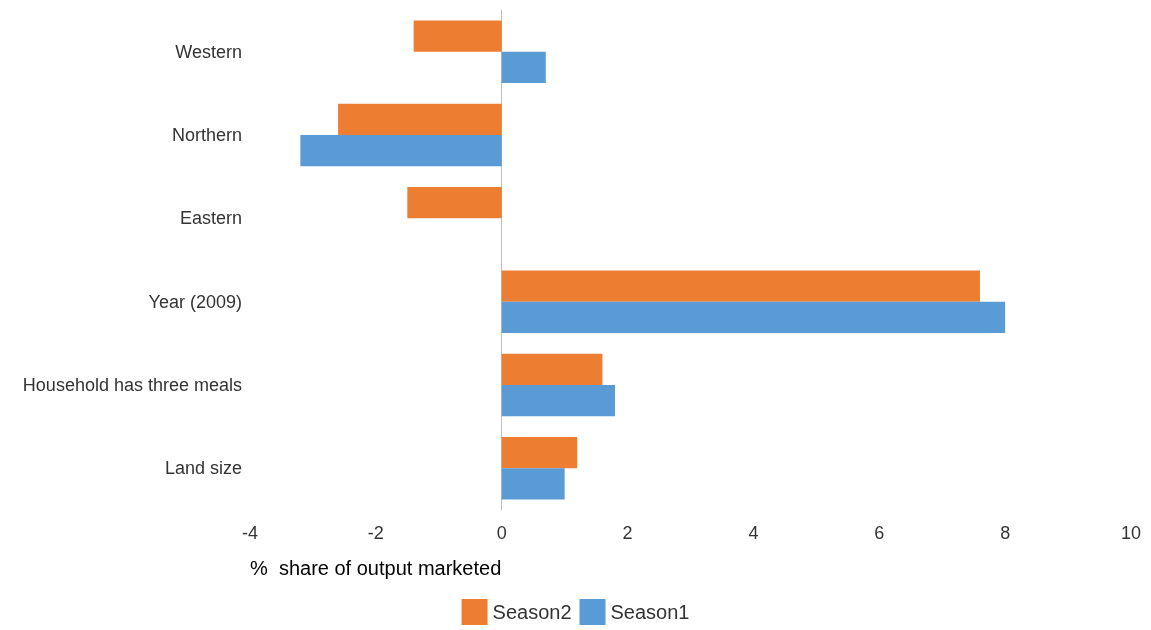 This screenshot has width=1151, height=630. Describe the element at coordinates (532, 612) in the screenshot. I see `legend-label: Season2` at that location.